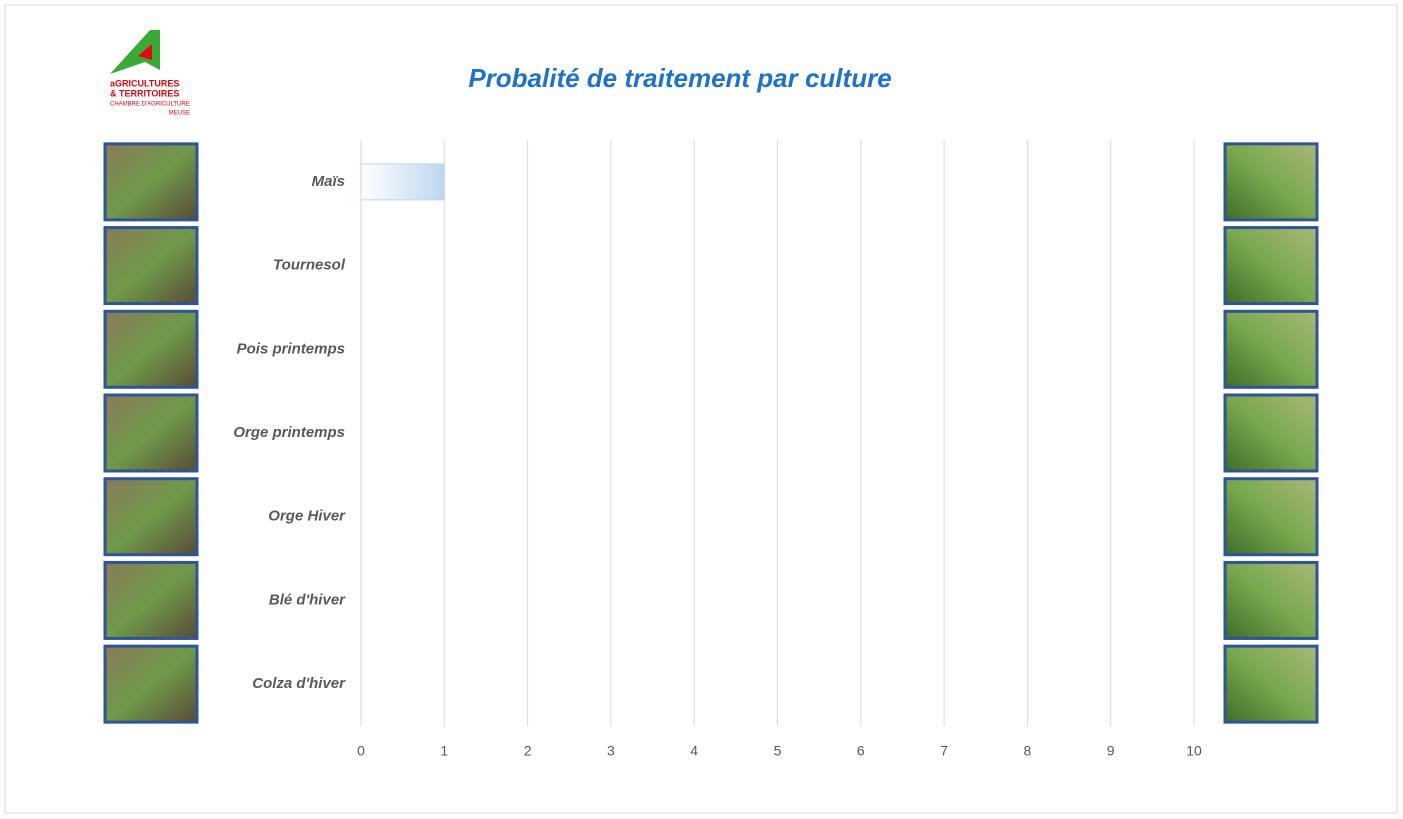 The image size is (1403, 819). I want to click on y-tick-label: Blé d'hiver, so click(307, 599).